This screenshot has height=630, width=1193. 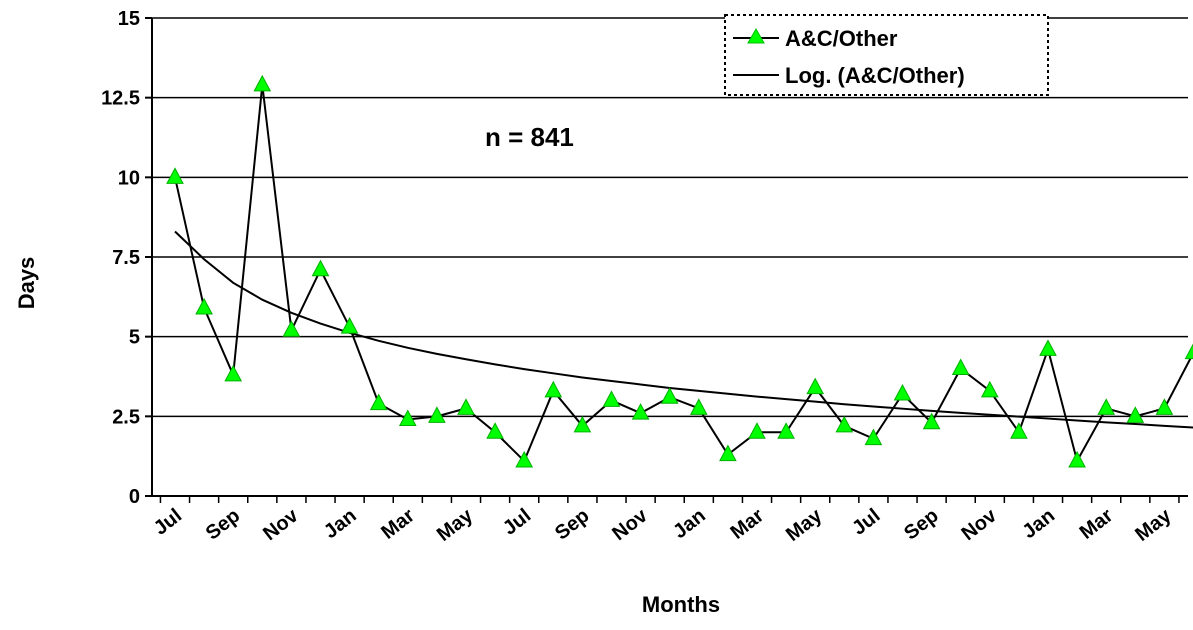 I want to click on y-tick-label: 5, so click(x=134, y=338).